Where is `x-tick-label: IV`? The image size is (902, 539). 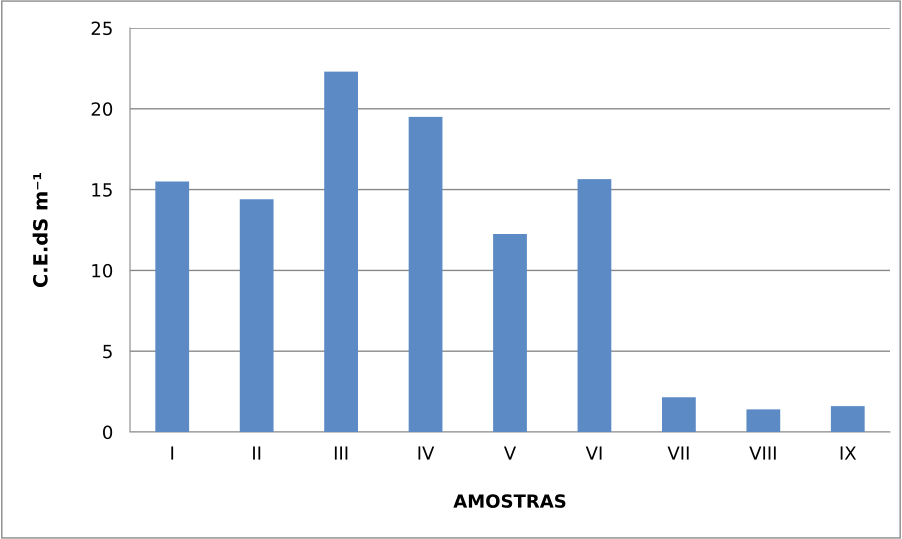
x-tick-label: IV is located at coordinates (426, 453).